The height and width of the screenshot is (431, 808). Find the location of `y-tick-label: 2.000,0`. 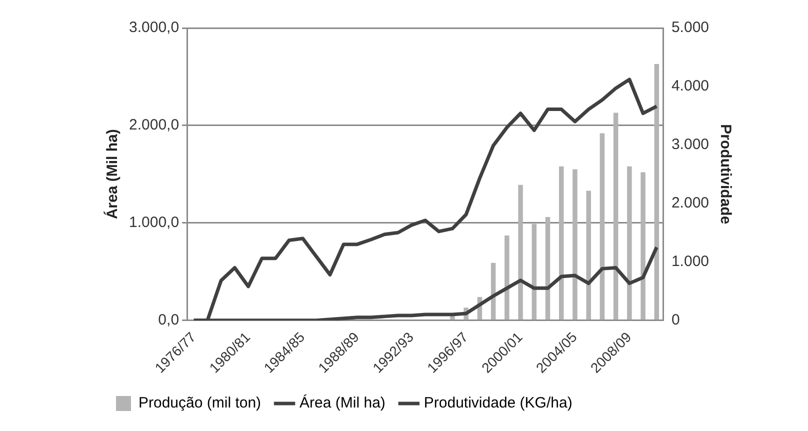

y-tick-label: 2.000,0 is located at coordinates (154, 125).